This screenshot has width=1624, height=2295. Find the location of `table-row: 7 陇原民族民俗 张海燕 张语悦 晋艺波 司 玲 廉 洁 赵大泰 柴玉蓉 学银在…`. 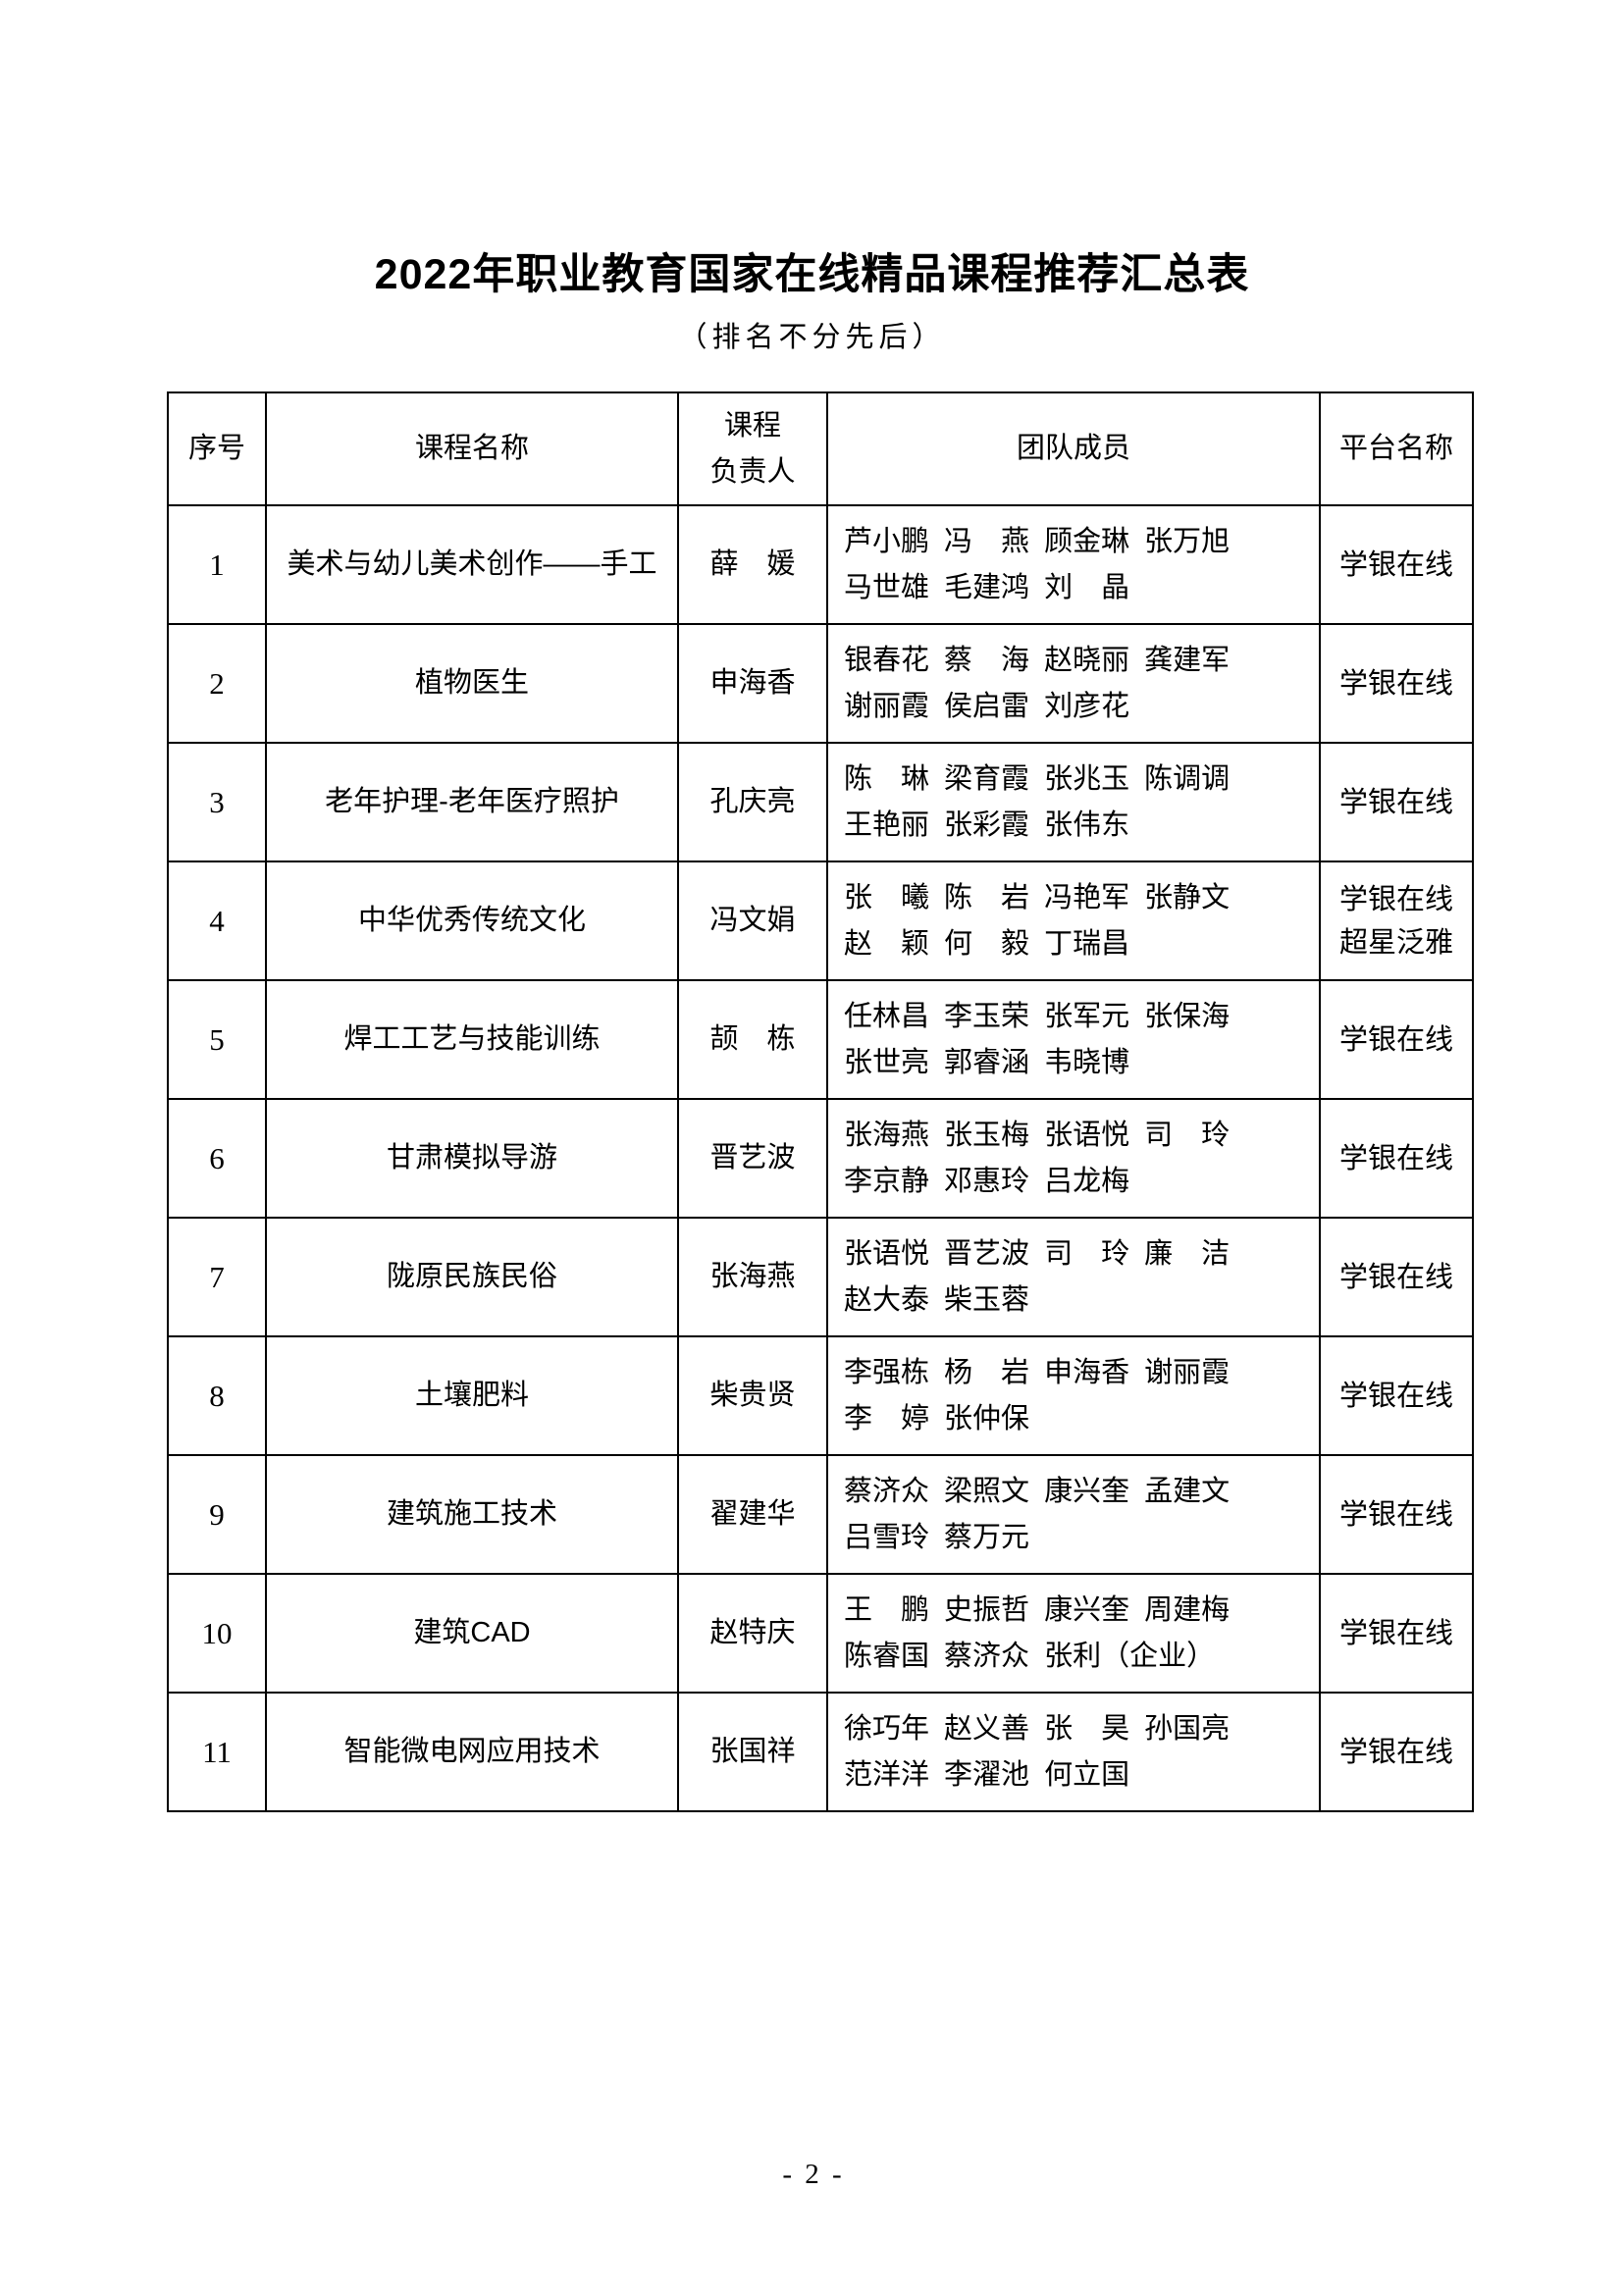

table-row: 7 陇原民族民俗 张海燕 张语悦 晋艺波 司 玲 廉 洁 赵大泰 柴玉蓉 学银在… is located at coordinates (820, 1277).